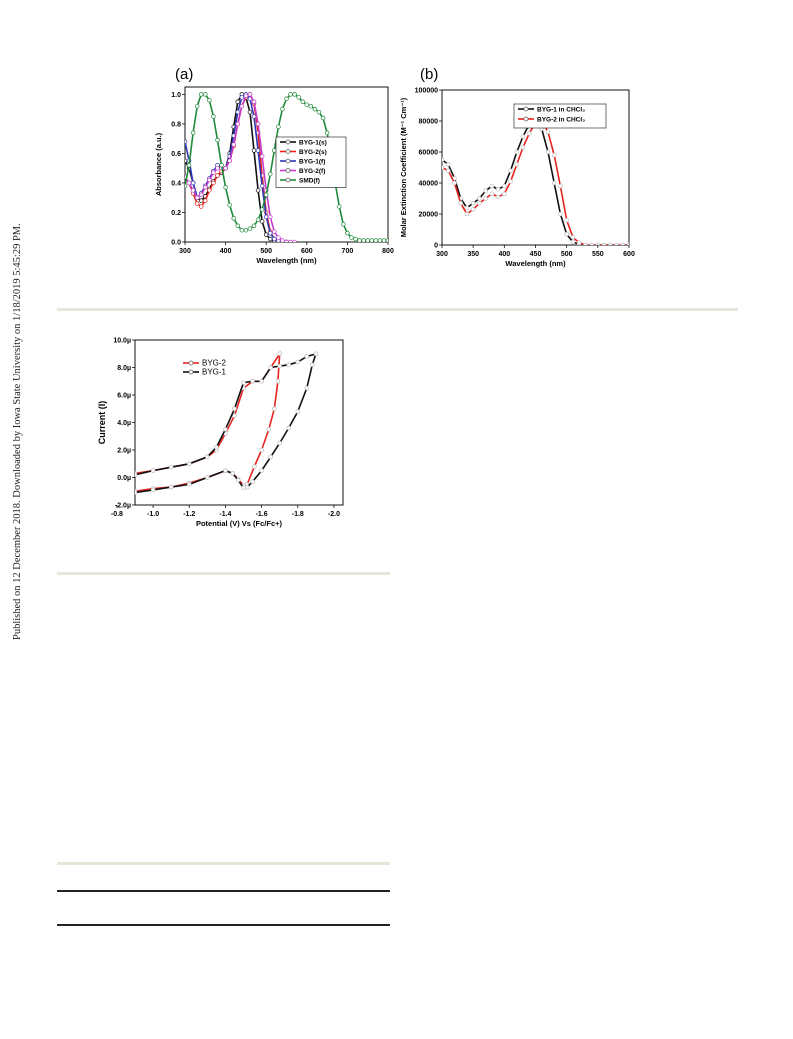 The image size is (793, 1039). I want to click on legend-label: SMD(f), so click(309, 181).